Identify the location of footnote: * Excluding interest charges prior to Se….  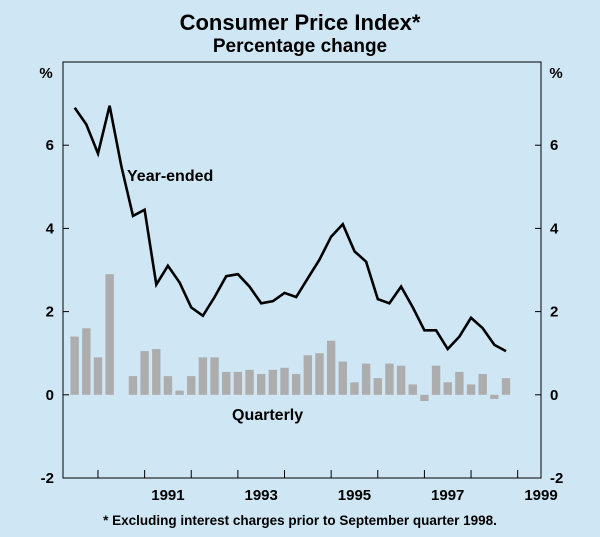
(300, 520).